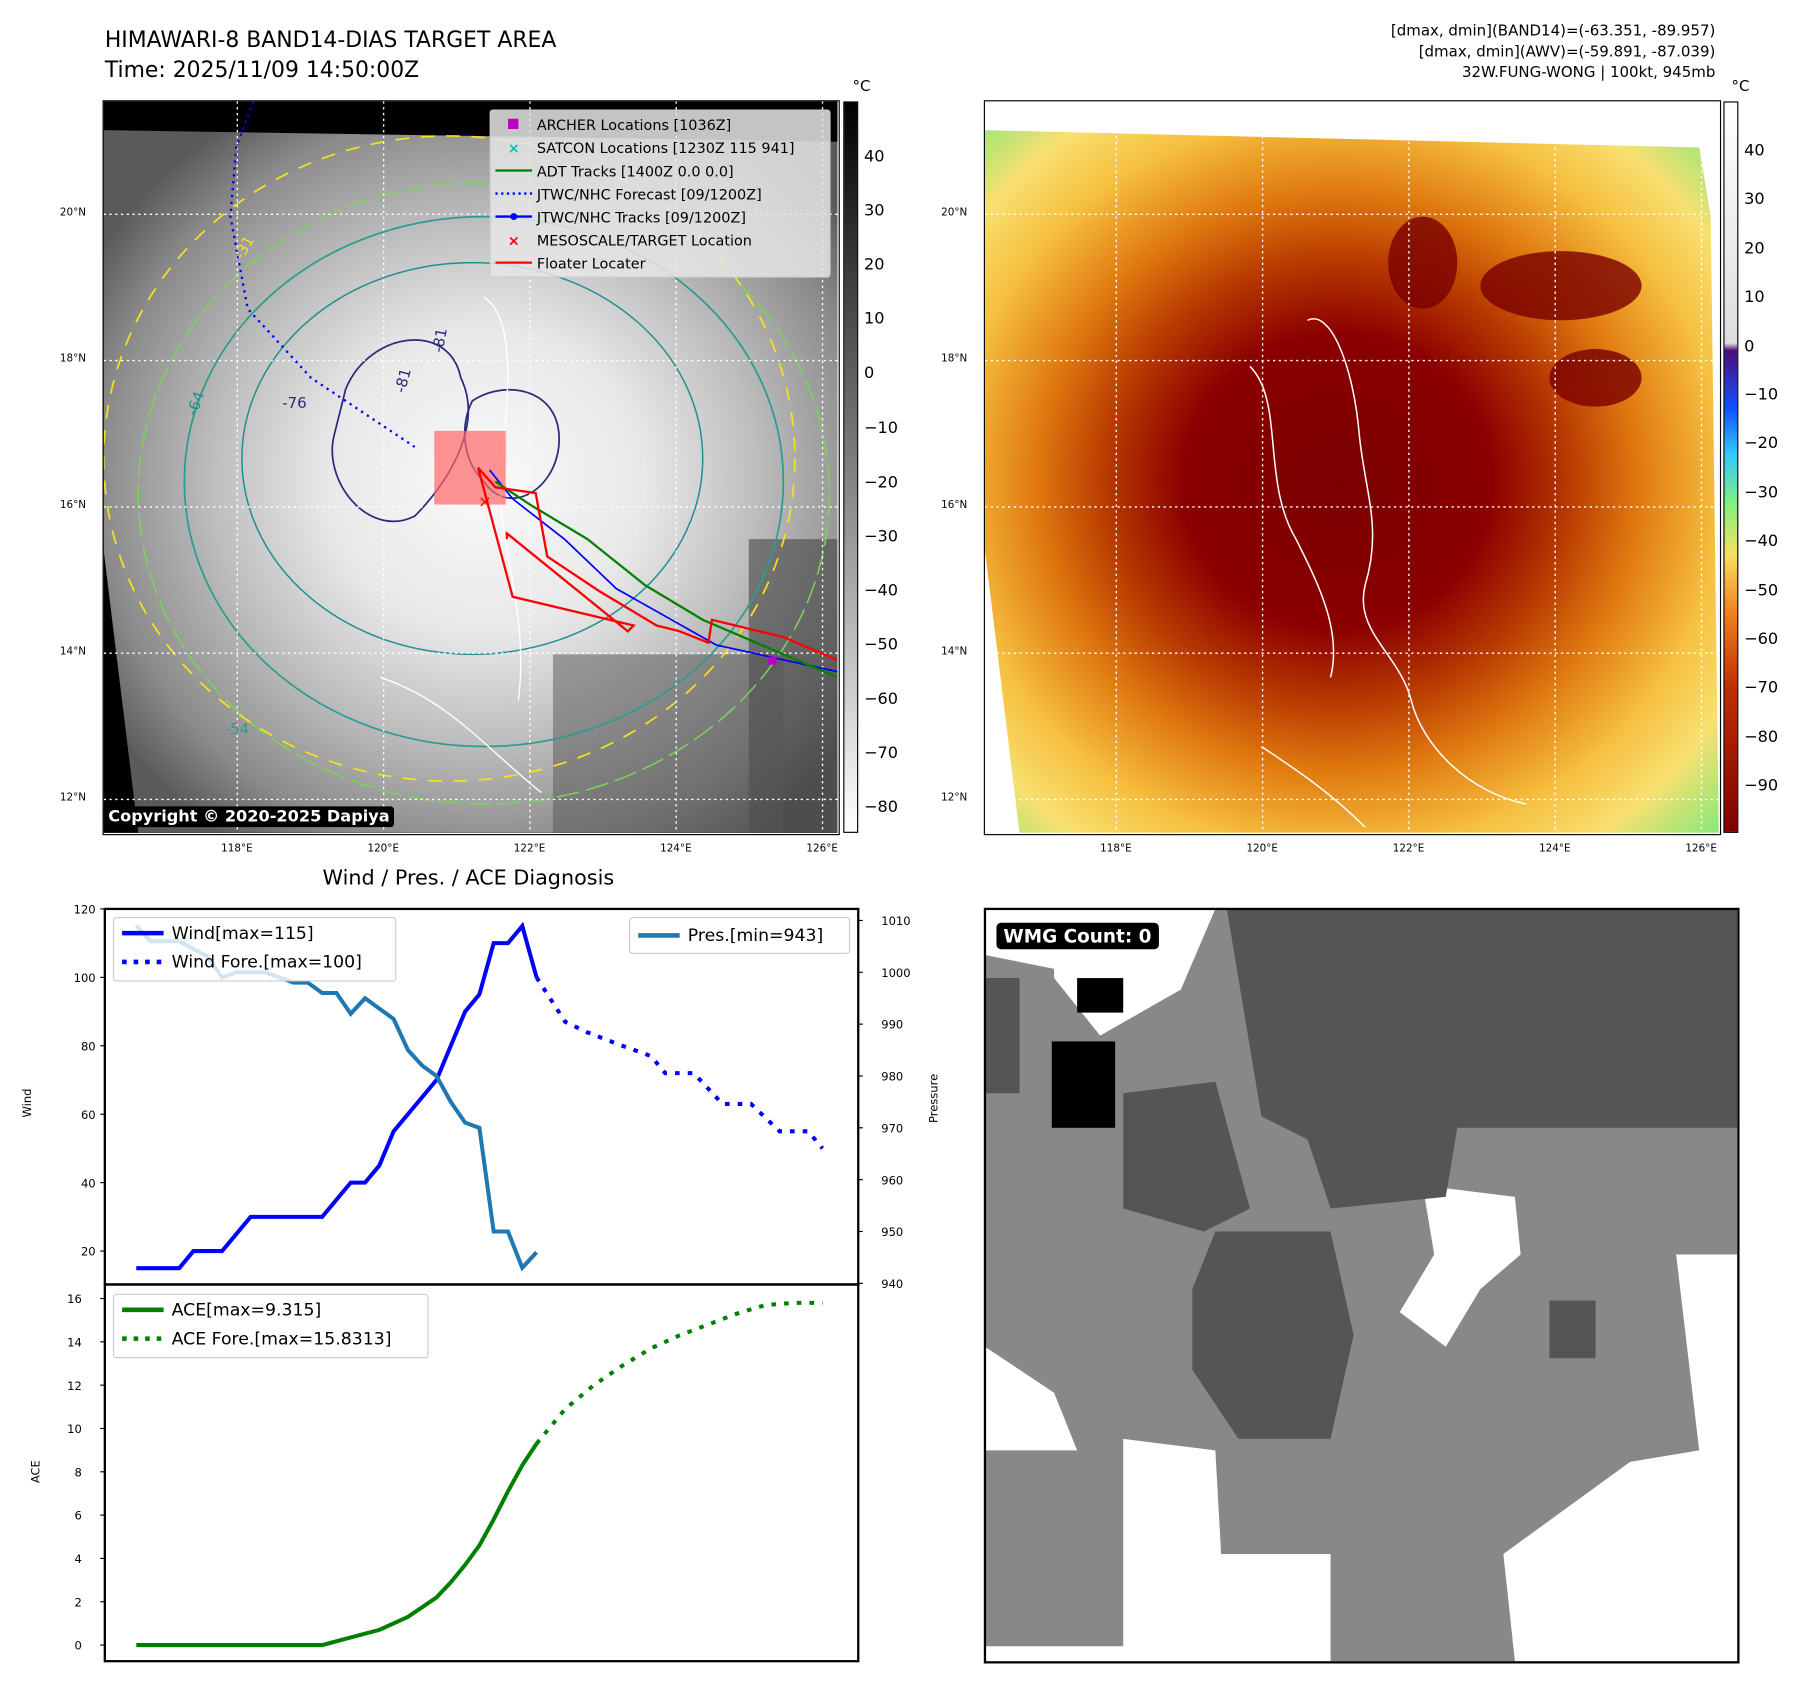 The width and height of the screenshot is (1797, 1690). Describe the element at coordinates (1567, 52) in the screenshot. I see `stats-awv: [dmax, dmin](AWV)=(-59.891, -87.039)` at that location.